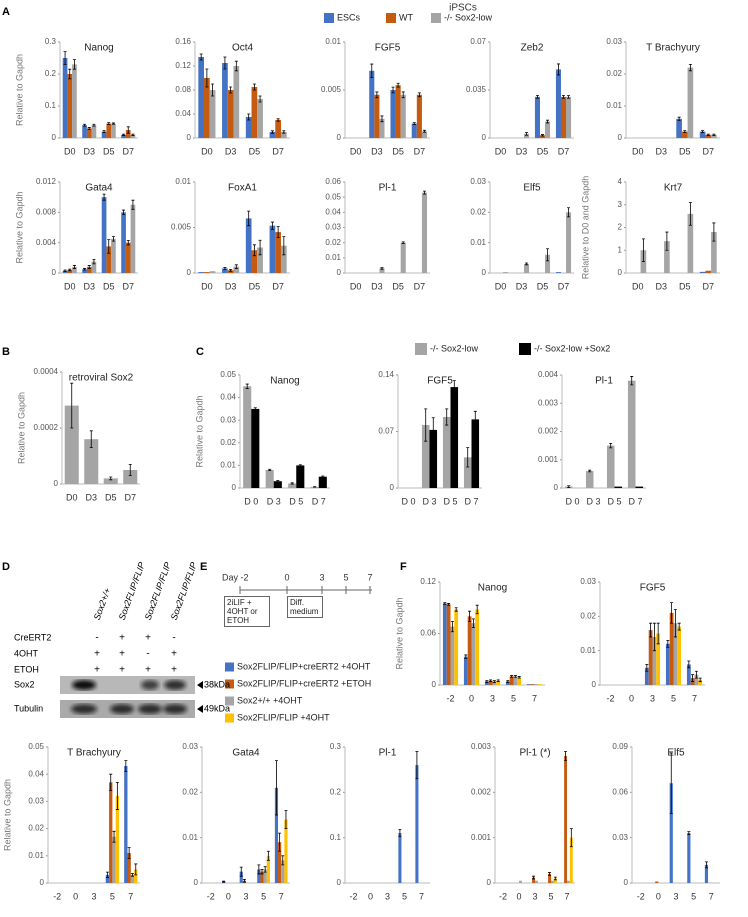 The image size is (748, 917). Describe the element at coordinates (217, 708) in the screenshot. I see `band-size: 49kDa` at that location.